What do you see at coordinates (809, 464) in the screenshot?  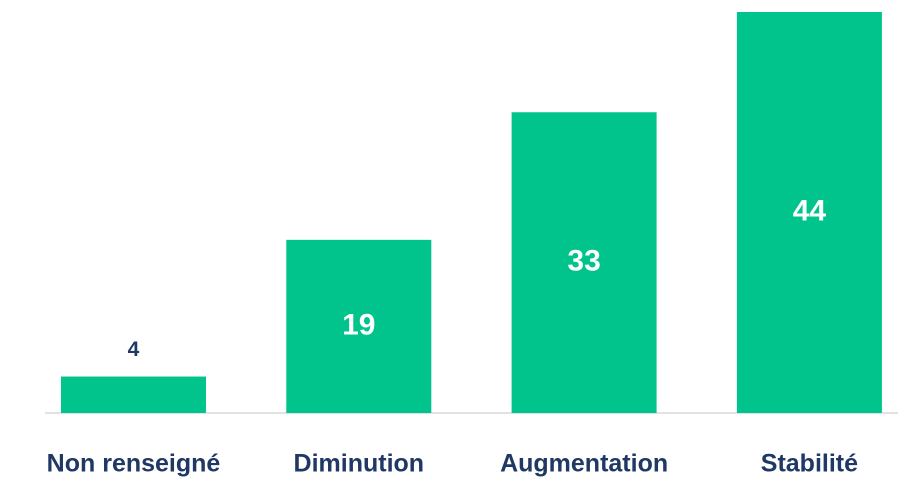 I see `x-tick-label: Stabilité` at bounding box center [809, 464].